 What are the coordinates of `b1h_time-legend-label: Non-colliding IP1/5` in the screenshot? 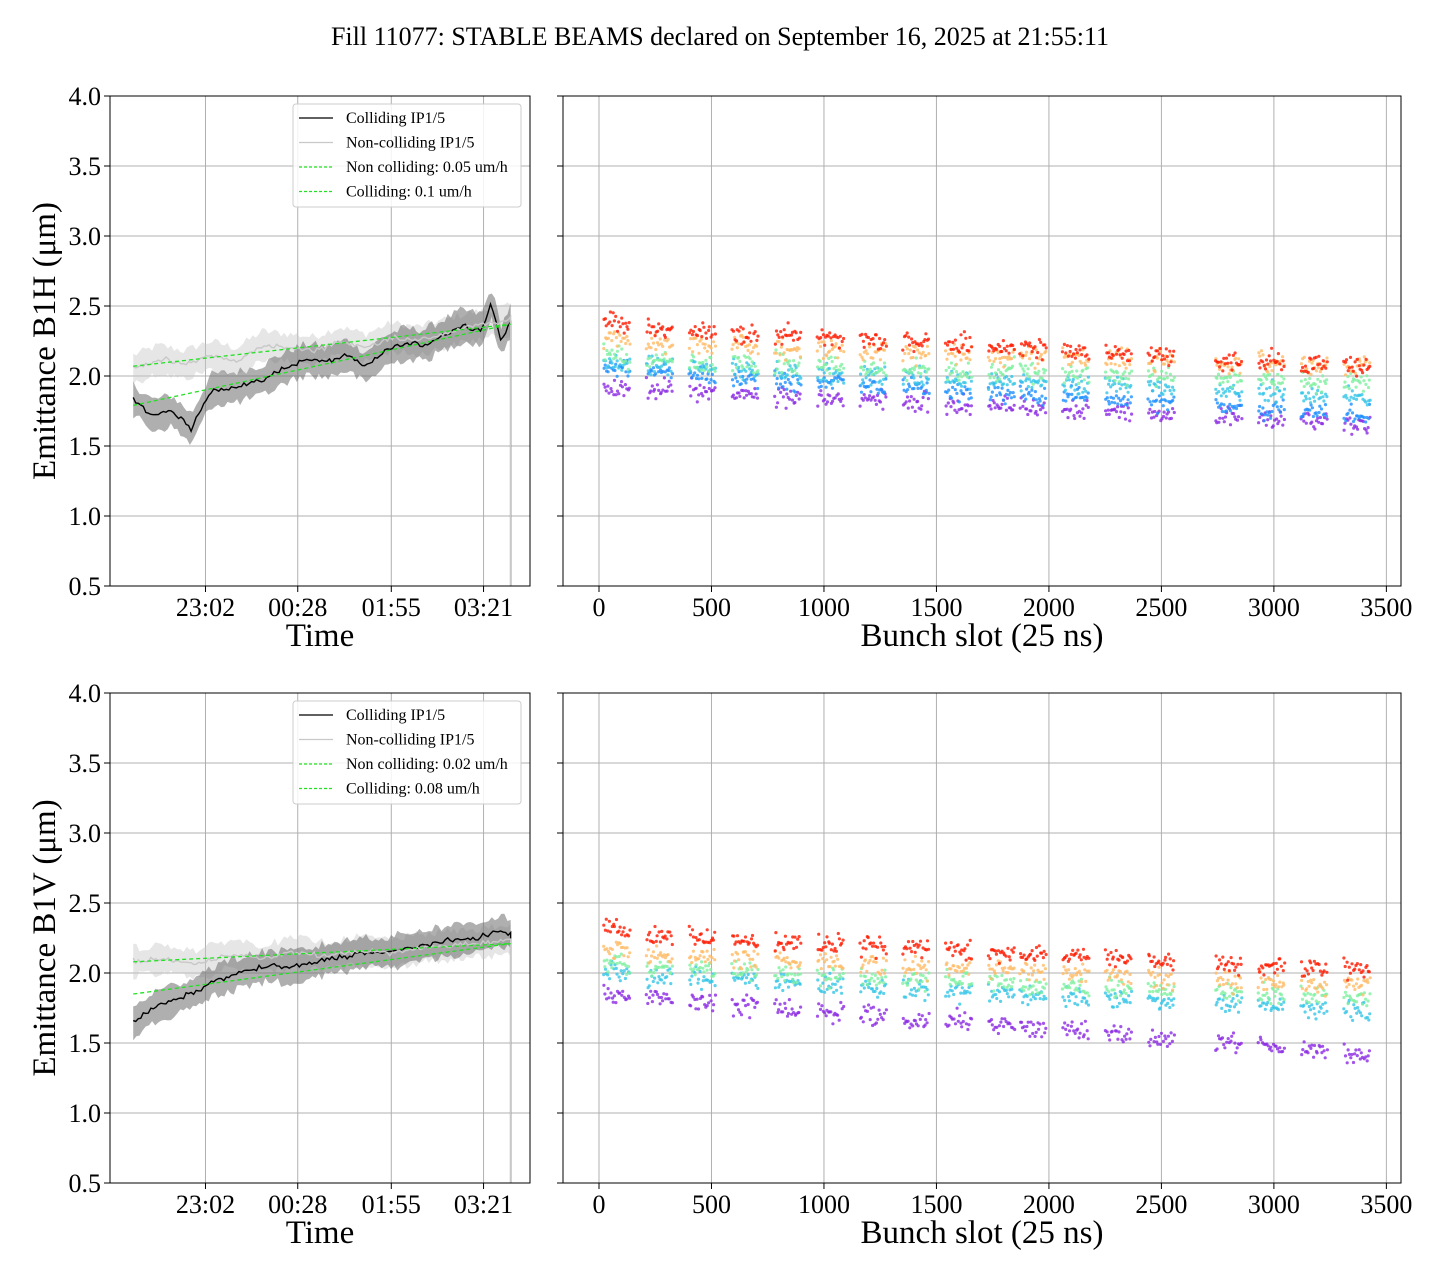 It's located at (410, 143).